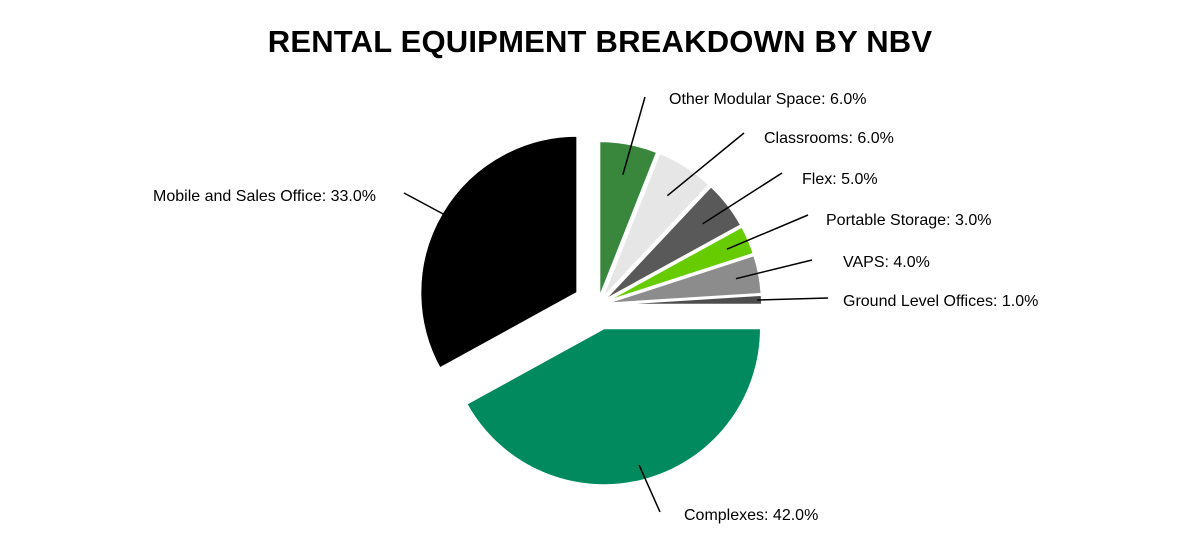  What do you see at coordinates (751, 515) in the screenshot?
I see `slice-label: Complexes: 42.0%` at bounding box center [751, 515].